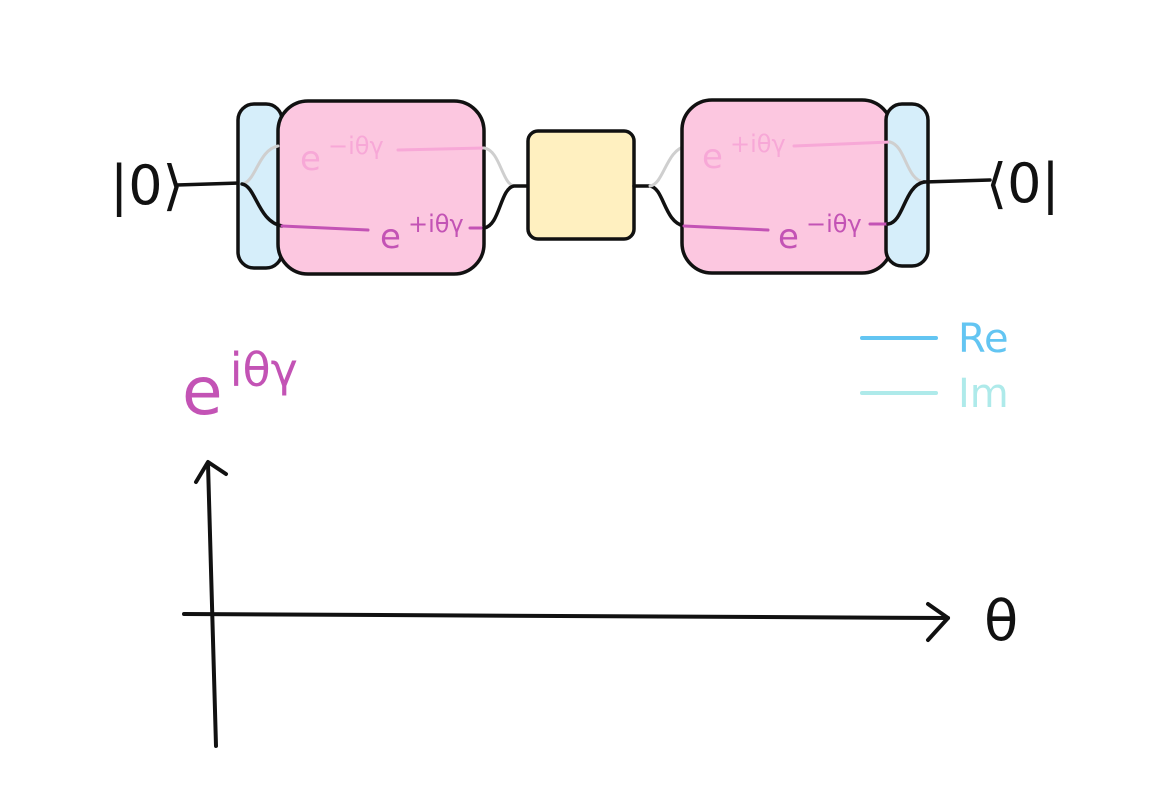 This screenshot has height=787, width=1173. I want to click on yellow-box, so click(581, 185).